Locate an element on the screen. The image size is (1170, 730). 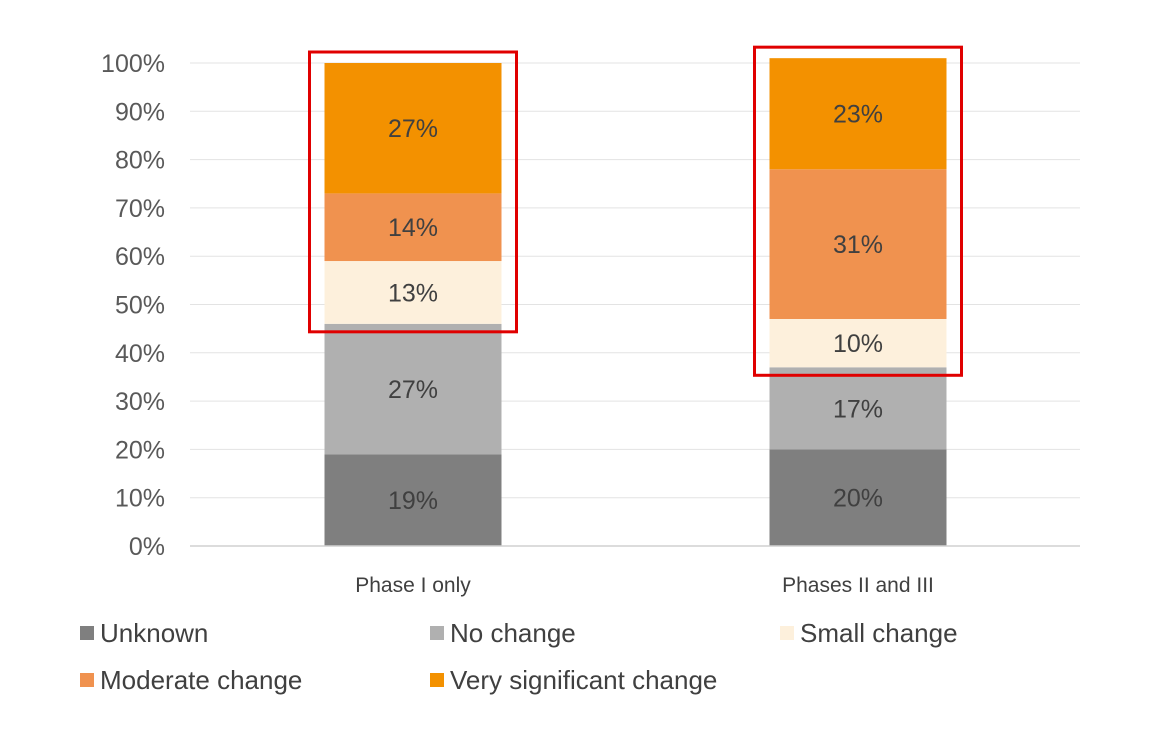
y-tick-label: 0% is located at coordinates (147, 547).